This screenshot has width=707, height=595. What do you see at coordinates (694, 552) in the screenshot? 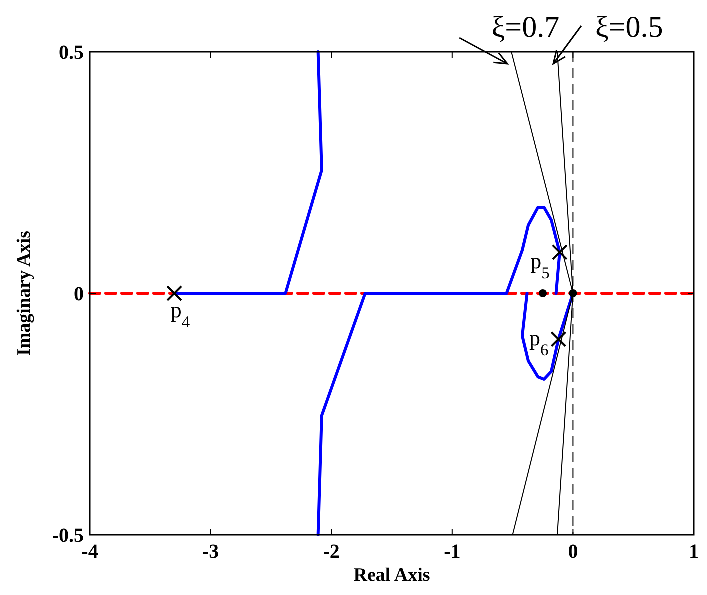
I see `x-tick-label: 1` at bounding box center [694, 552].